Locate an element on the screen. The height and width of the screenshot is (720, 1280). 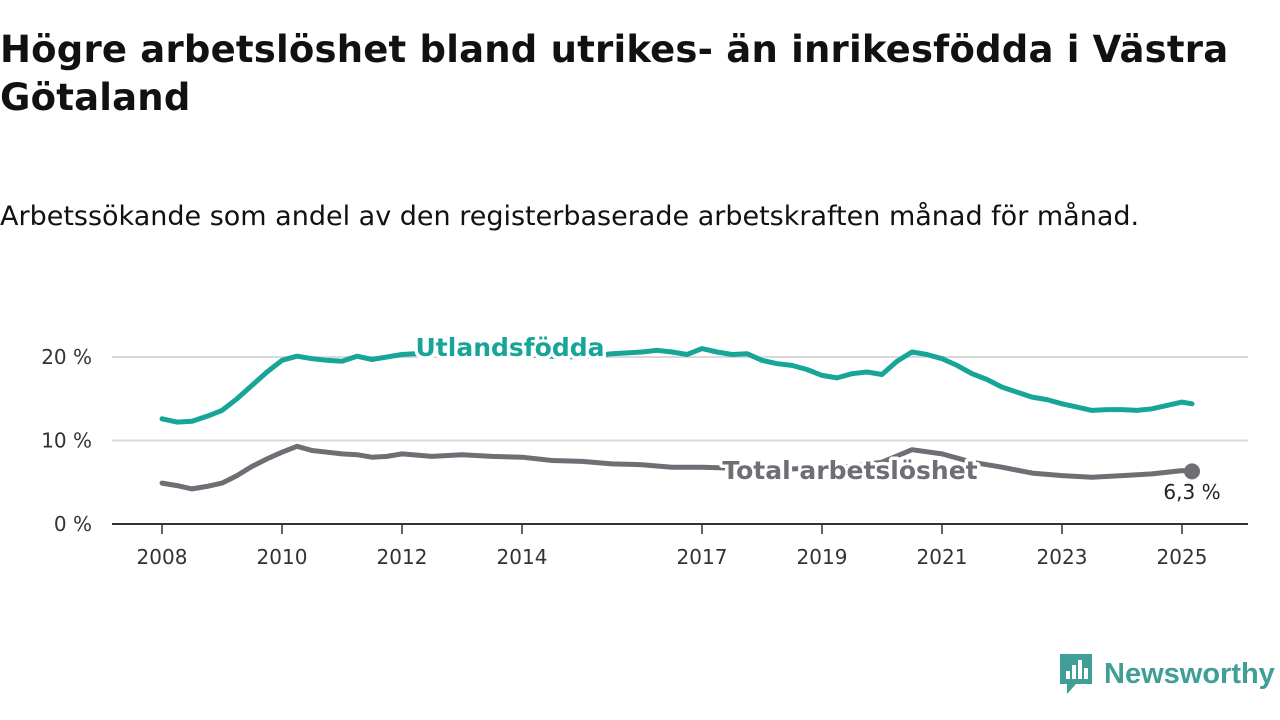
x-tick-label: 2021 is located at coordinates (942, 557).